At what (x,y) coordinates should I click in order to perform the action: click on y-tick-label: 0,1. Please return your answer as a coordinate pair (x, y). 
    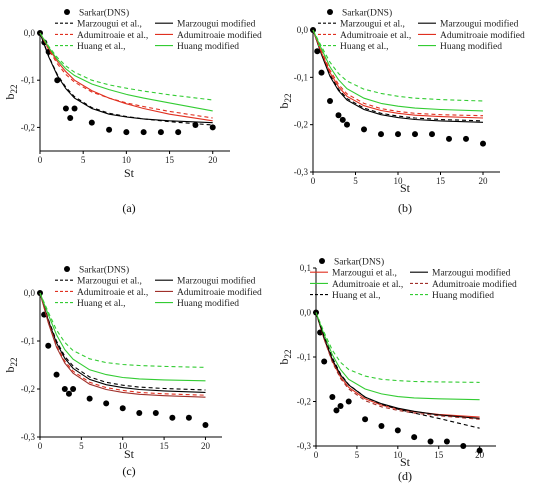
    Looking at the image, I should click on (305, 268).